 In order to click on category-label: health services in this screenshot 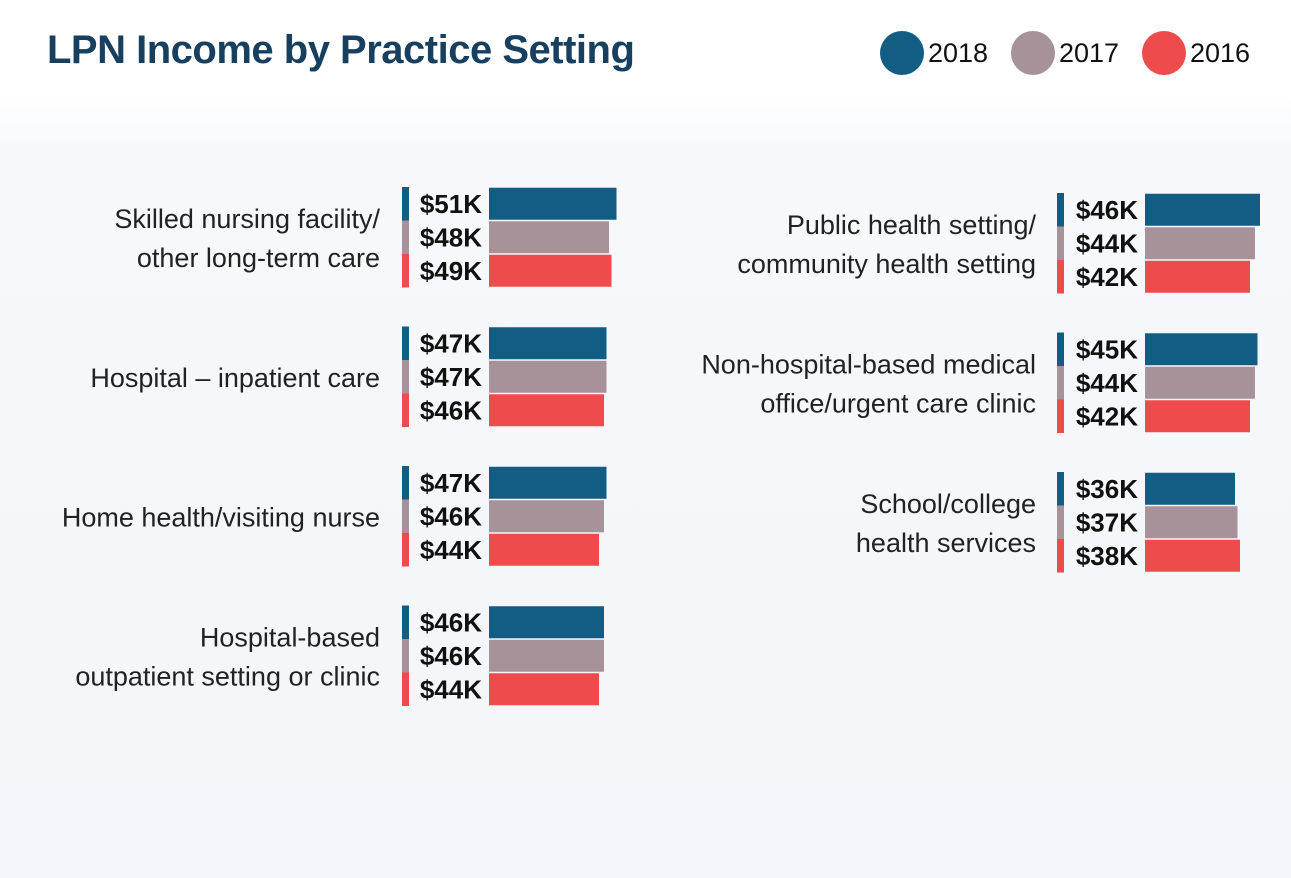, I will do `click(946, 543)`.